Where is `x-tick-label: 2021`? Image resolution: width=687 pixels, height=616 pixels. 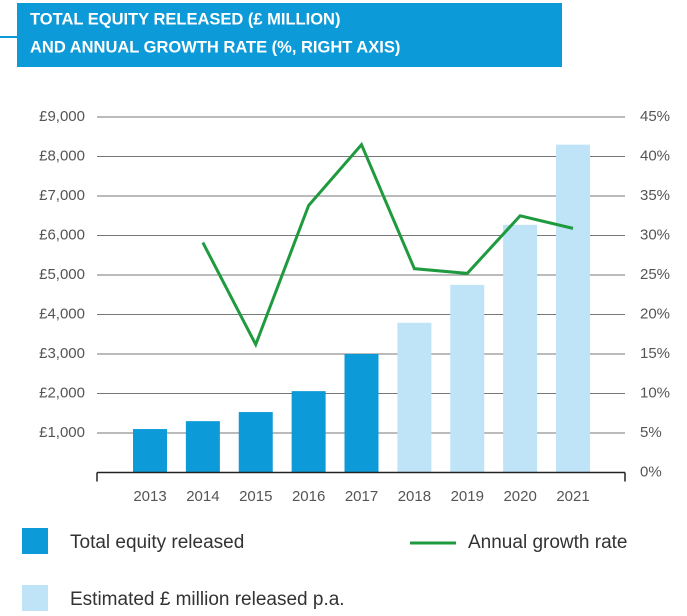
x-tick-label: 2021 is located at coordinates (572, 496).